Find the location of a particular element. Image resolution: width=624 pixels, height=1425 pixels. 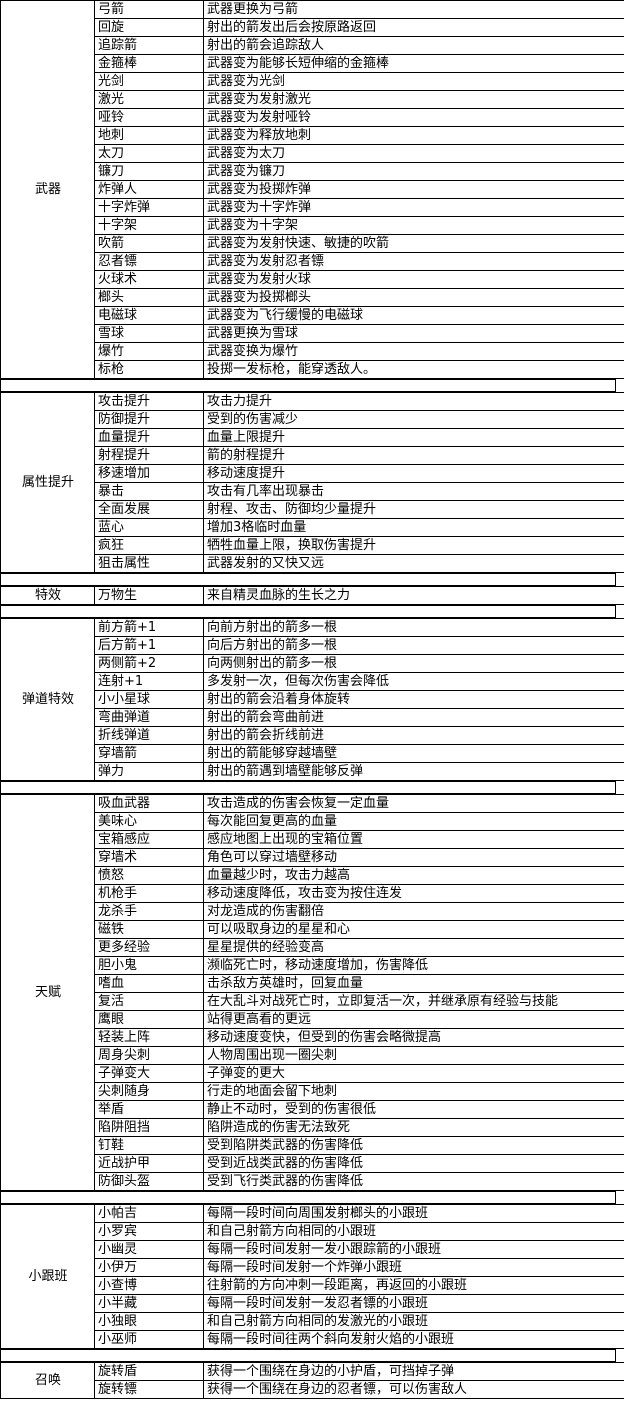

skill-name: 防御提升 is located at coordinates (149, 419).